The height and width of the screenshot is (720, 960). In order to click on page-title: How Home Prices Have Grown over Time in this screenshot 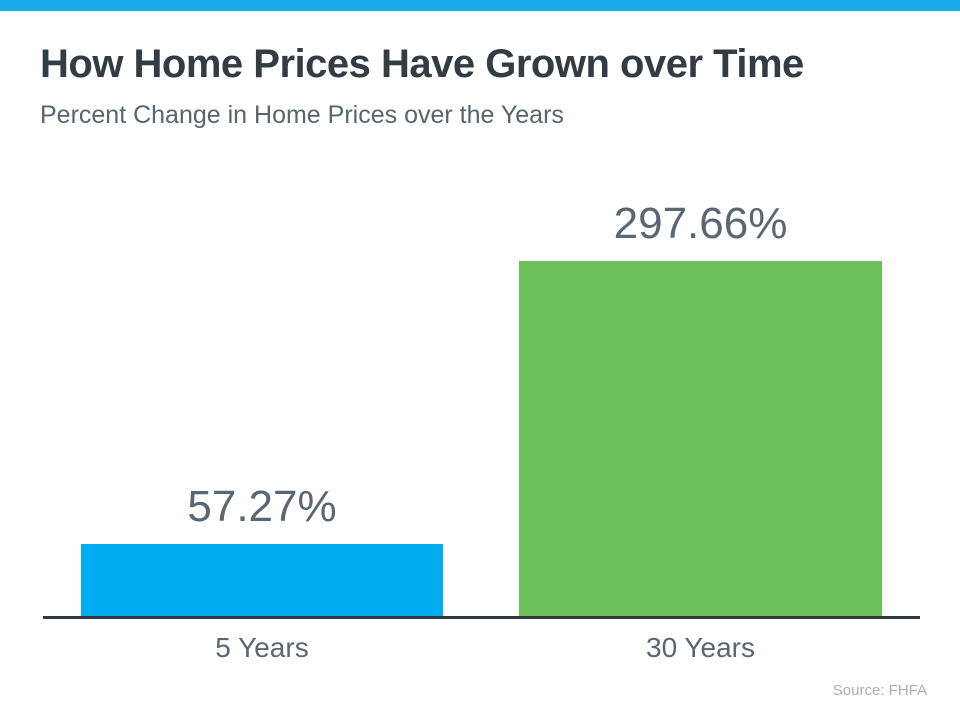, I will do `click(422, 64)`.